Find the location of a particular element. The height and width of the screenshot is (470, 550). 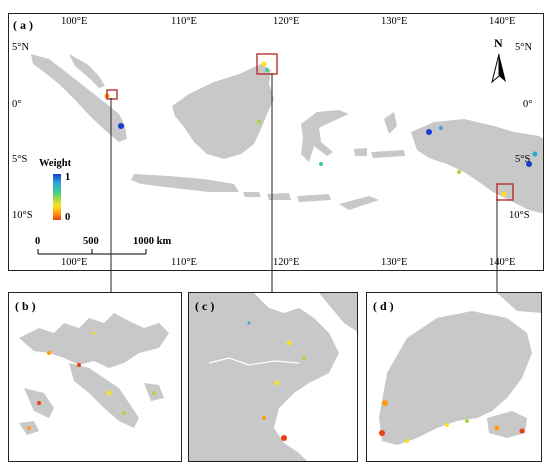

lat-right-10s: 10°S is located at coordinates (519, 215).